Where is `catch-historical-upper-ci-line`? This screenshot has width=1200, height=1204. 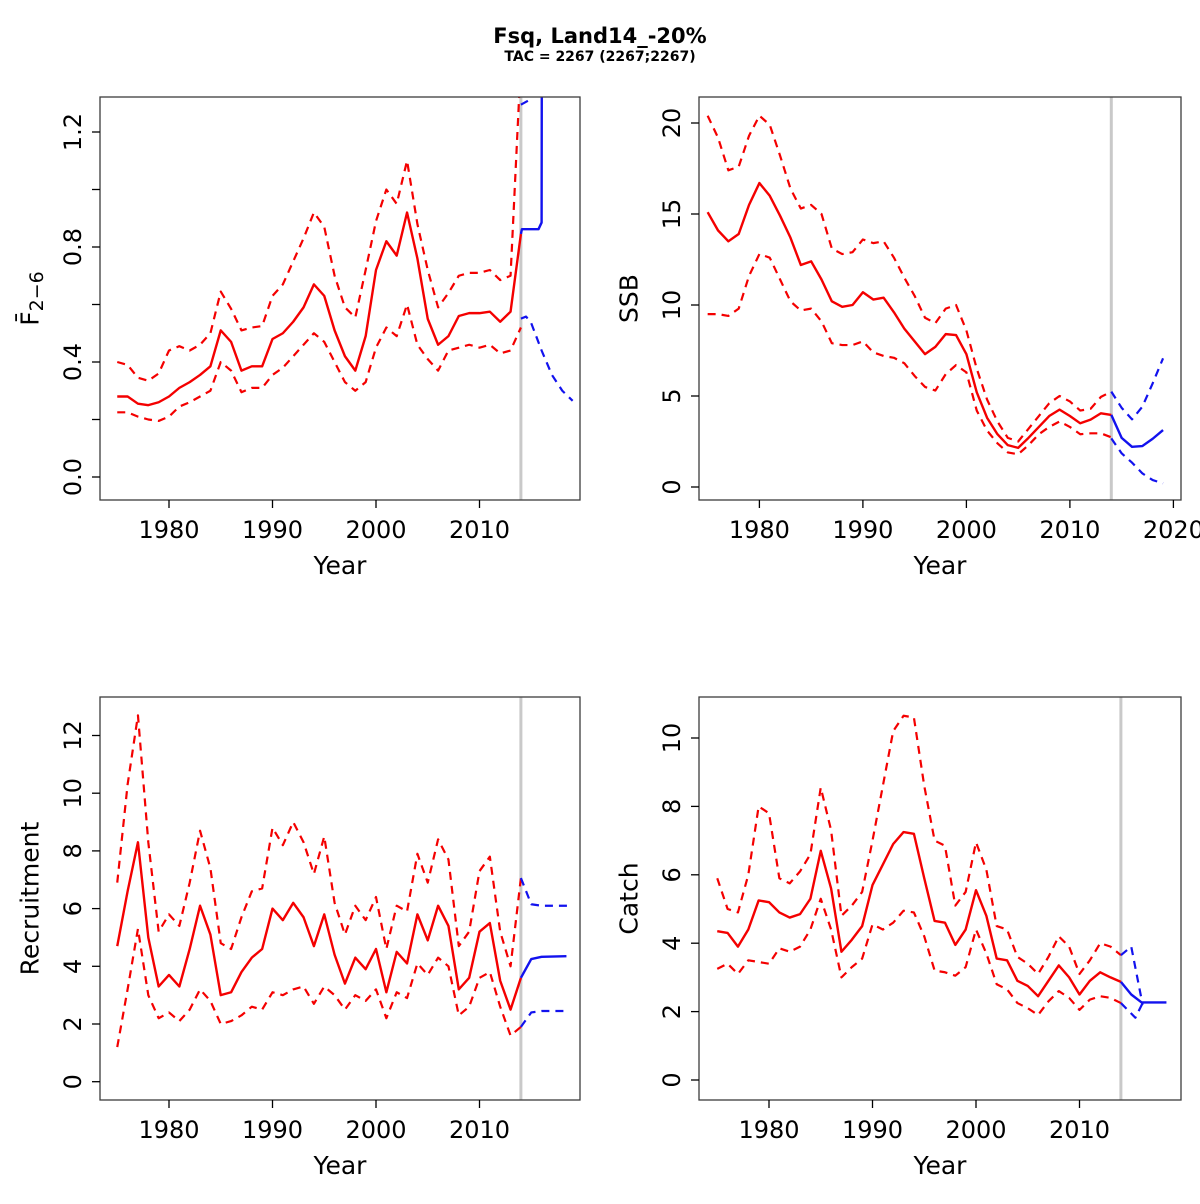 catch-historical-upper-ci-line is located at coordinates (919, 845).